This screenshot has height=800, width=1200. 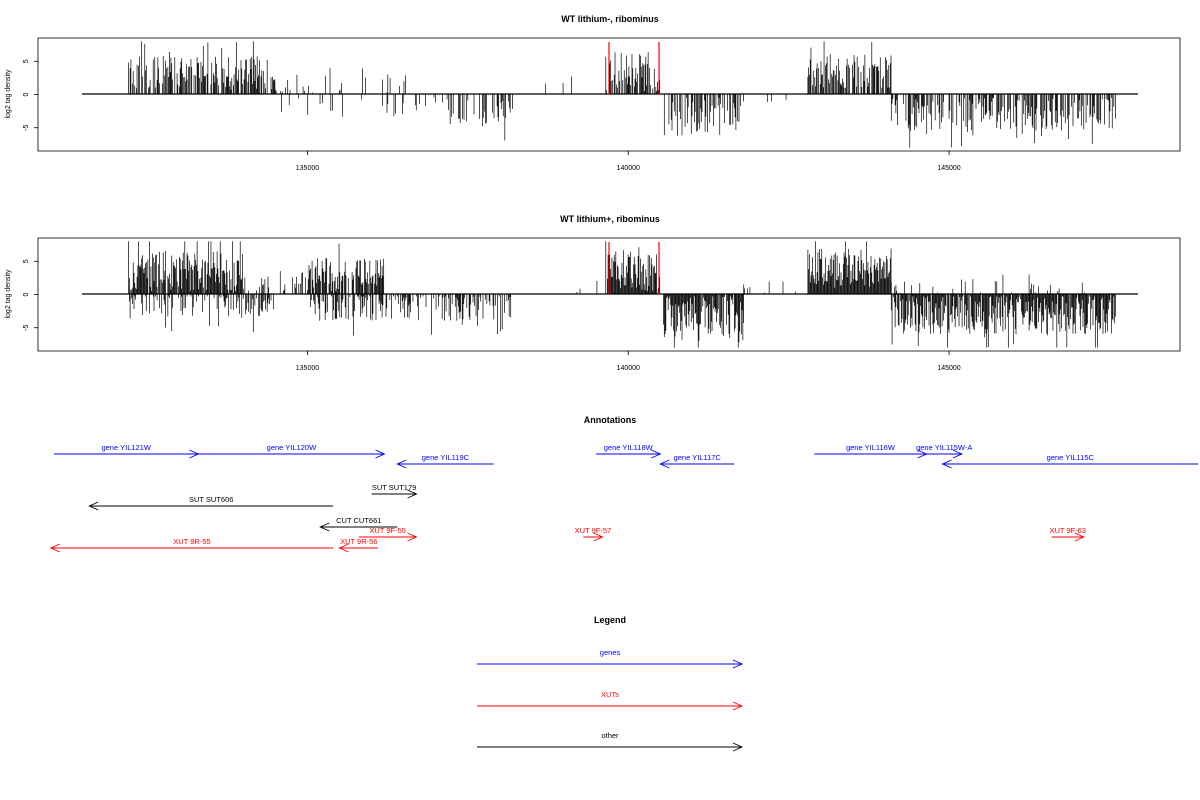 What do you see at coordinates (610, 219) in the screenshot?
I see `panel-2-title: WT lithium+, ribominus` at bounding box center [610, 219].